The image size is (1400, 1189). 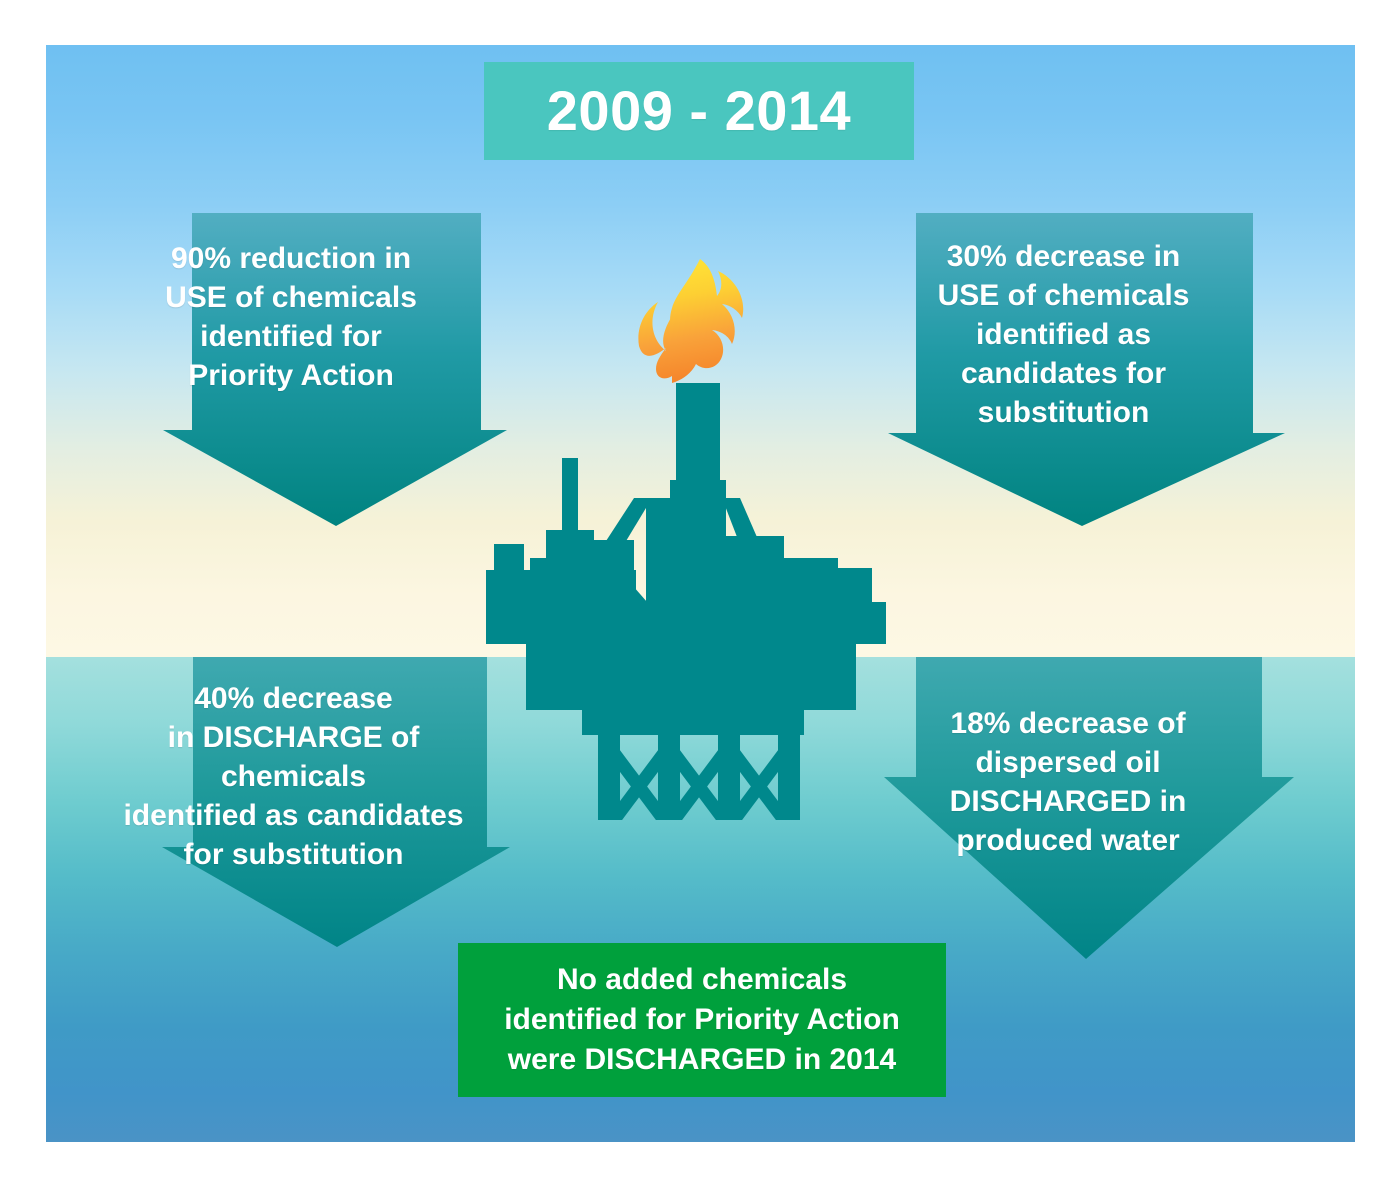 What do you see at coordinates (1063, 256) in the screenshot?
I see `arrow-tr-line-1: 30% decrease in` at bounding box center [1063, 256].